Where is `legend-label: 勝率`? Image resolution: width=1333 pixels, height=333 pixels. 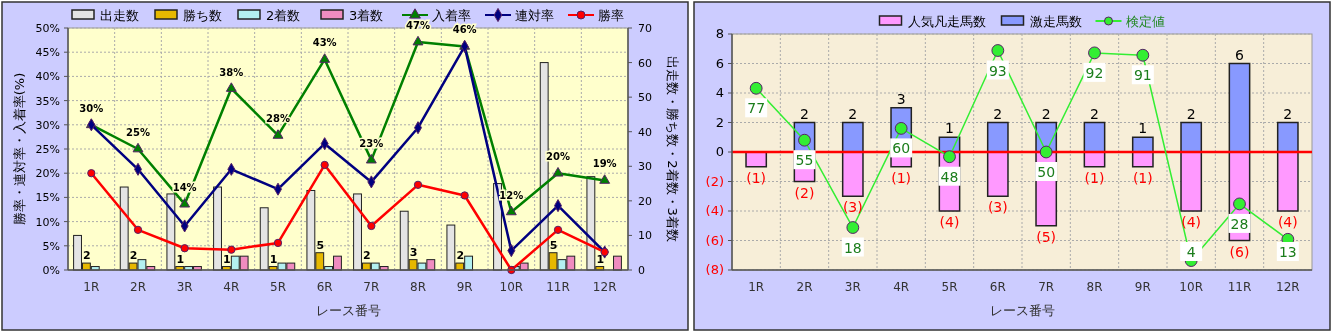 legend-label: 勝率 is located at coordinates (611, 15).